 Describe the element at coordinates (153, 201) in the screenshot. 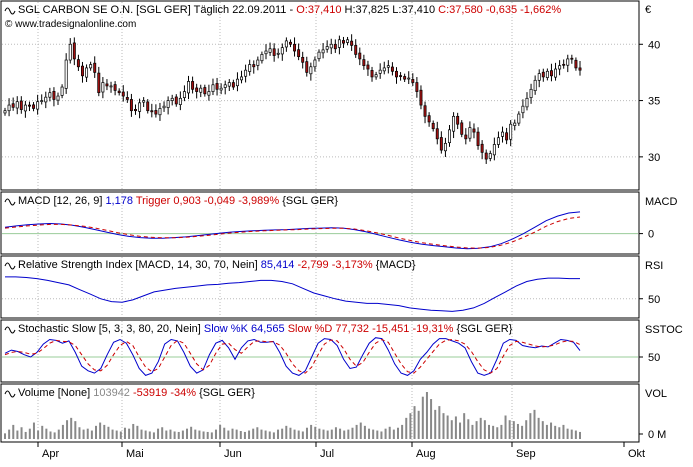

I see `macd-trigger-label: Trigger` at that location.